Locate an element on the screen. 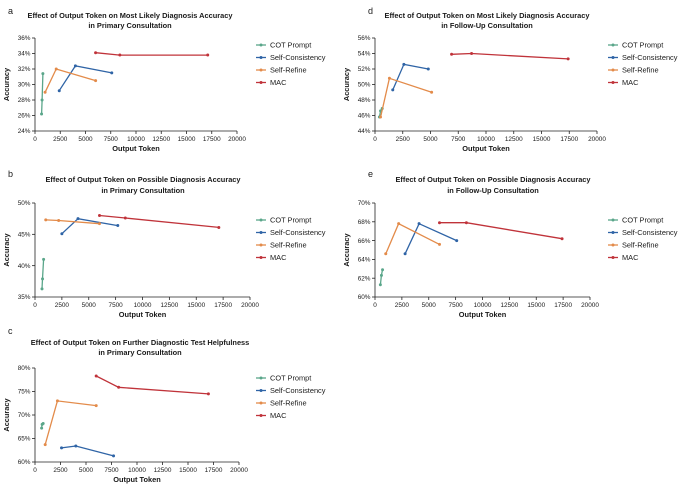 This screenshot has height=490, width=685. y-tick-label: 65% is located at coordinates (24, 439).